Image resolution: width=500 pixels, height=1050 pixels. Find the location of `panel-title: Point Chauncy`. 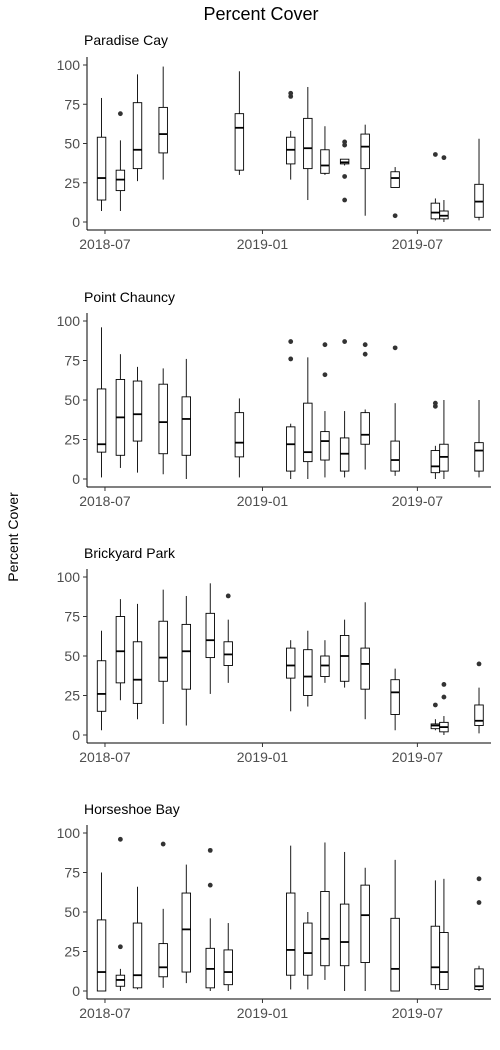

panel-title: Point Chauncy is located at coordinates (129, 297).